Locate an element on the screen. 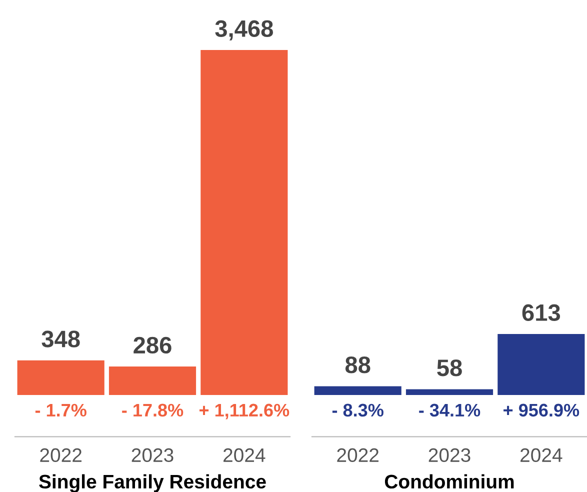 The image size is (587, 492). data-label: 348 is located at coordinates (61, 339).